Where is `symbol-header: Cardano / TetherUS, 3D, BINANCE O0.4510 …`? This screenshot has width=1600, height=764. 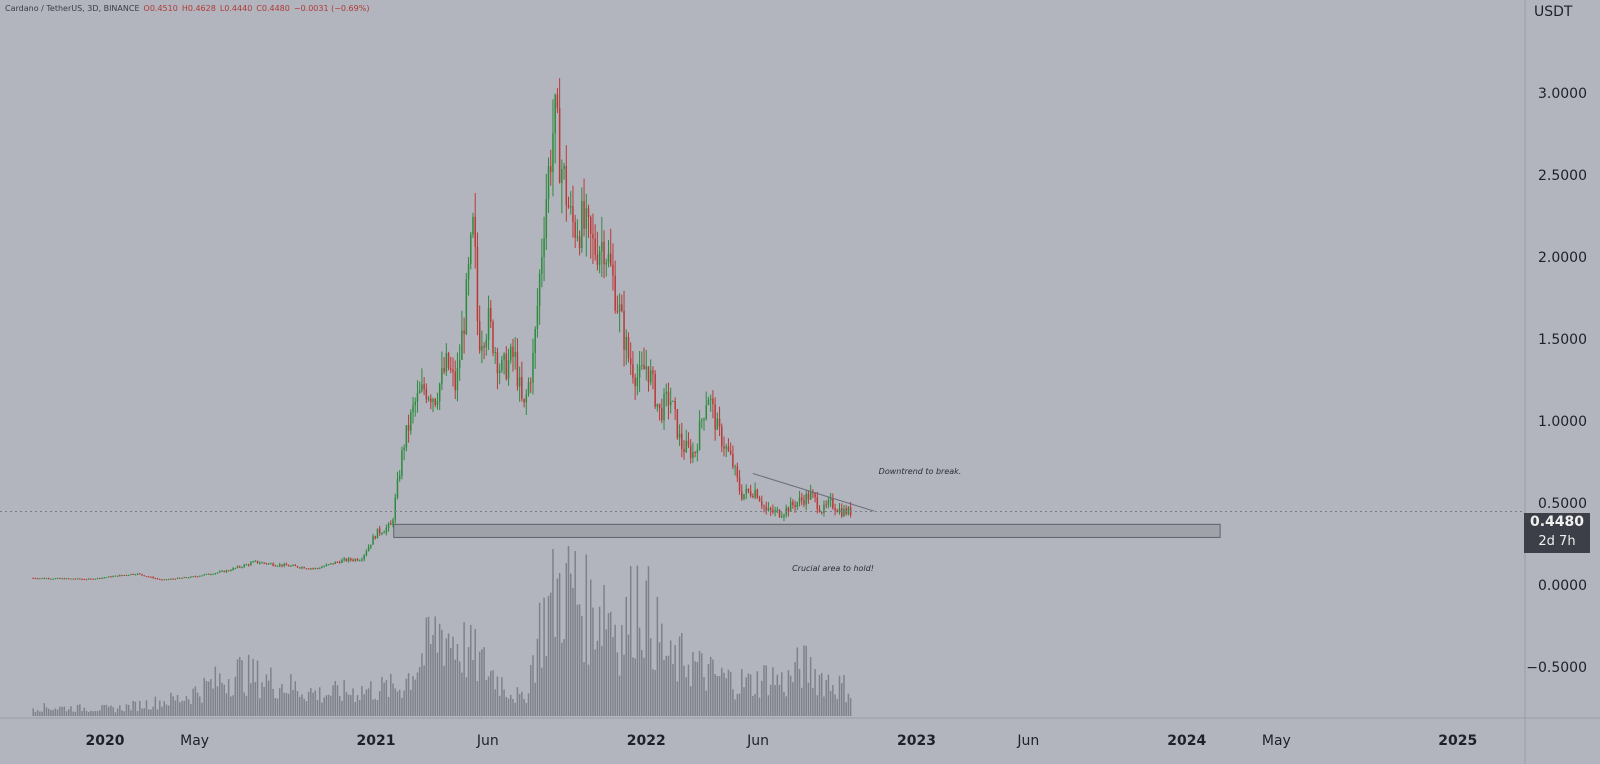
symbol-header: Cardano / TetherUS, 3D, BINANCE O0.4510 … is located at coordinates (187, 8).